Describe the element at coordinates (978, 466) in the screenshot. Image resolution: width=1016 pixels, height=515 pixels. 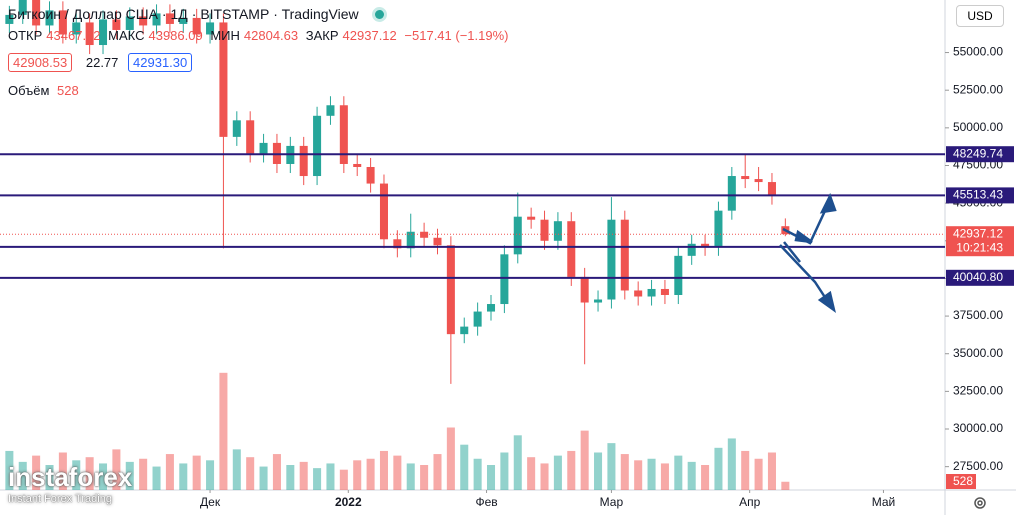
I see `y-tick-label: 27500.00` at that location.